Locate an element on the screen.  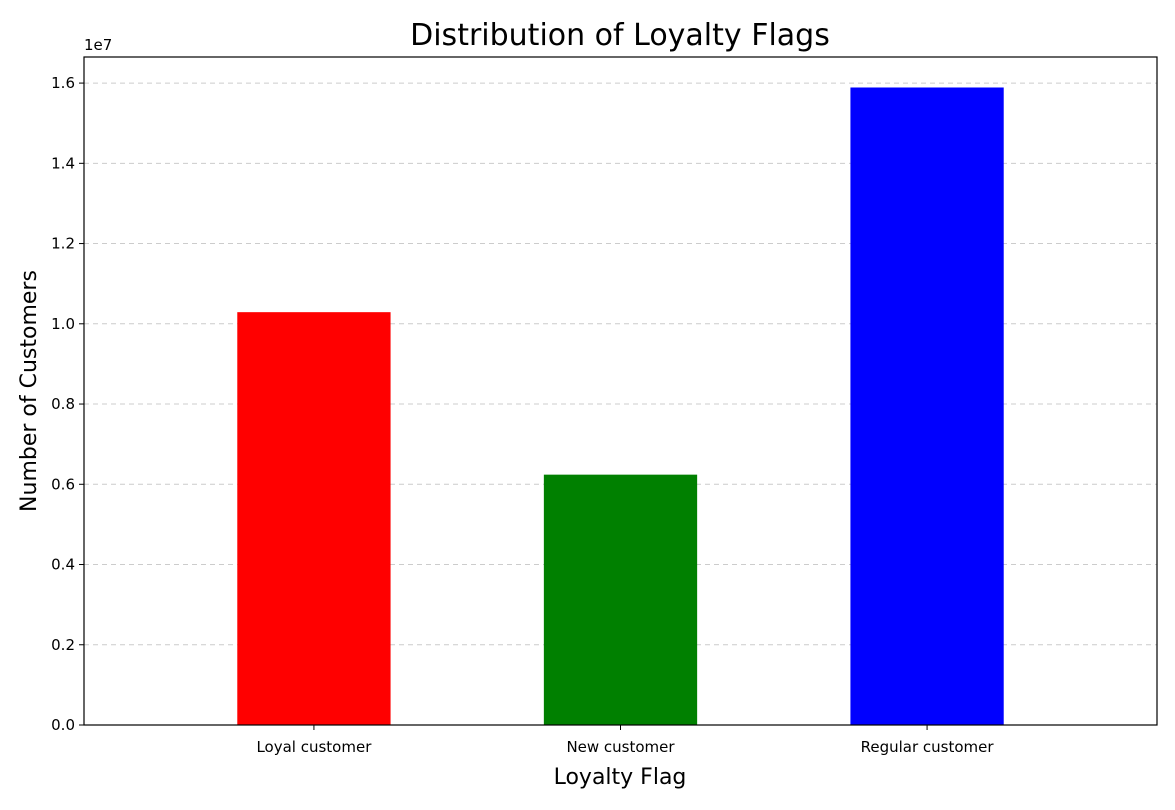
y-axis-label: Number of Customers is located at coordinates (29, 391).